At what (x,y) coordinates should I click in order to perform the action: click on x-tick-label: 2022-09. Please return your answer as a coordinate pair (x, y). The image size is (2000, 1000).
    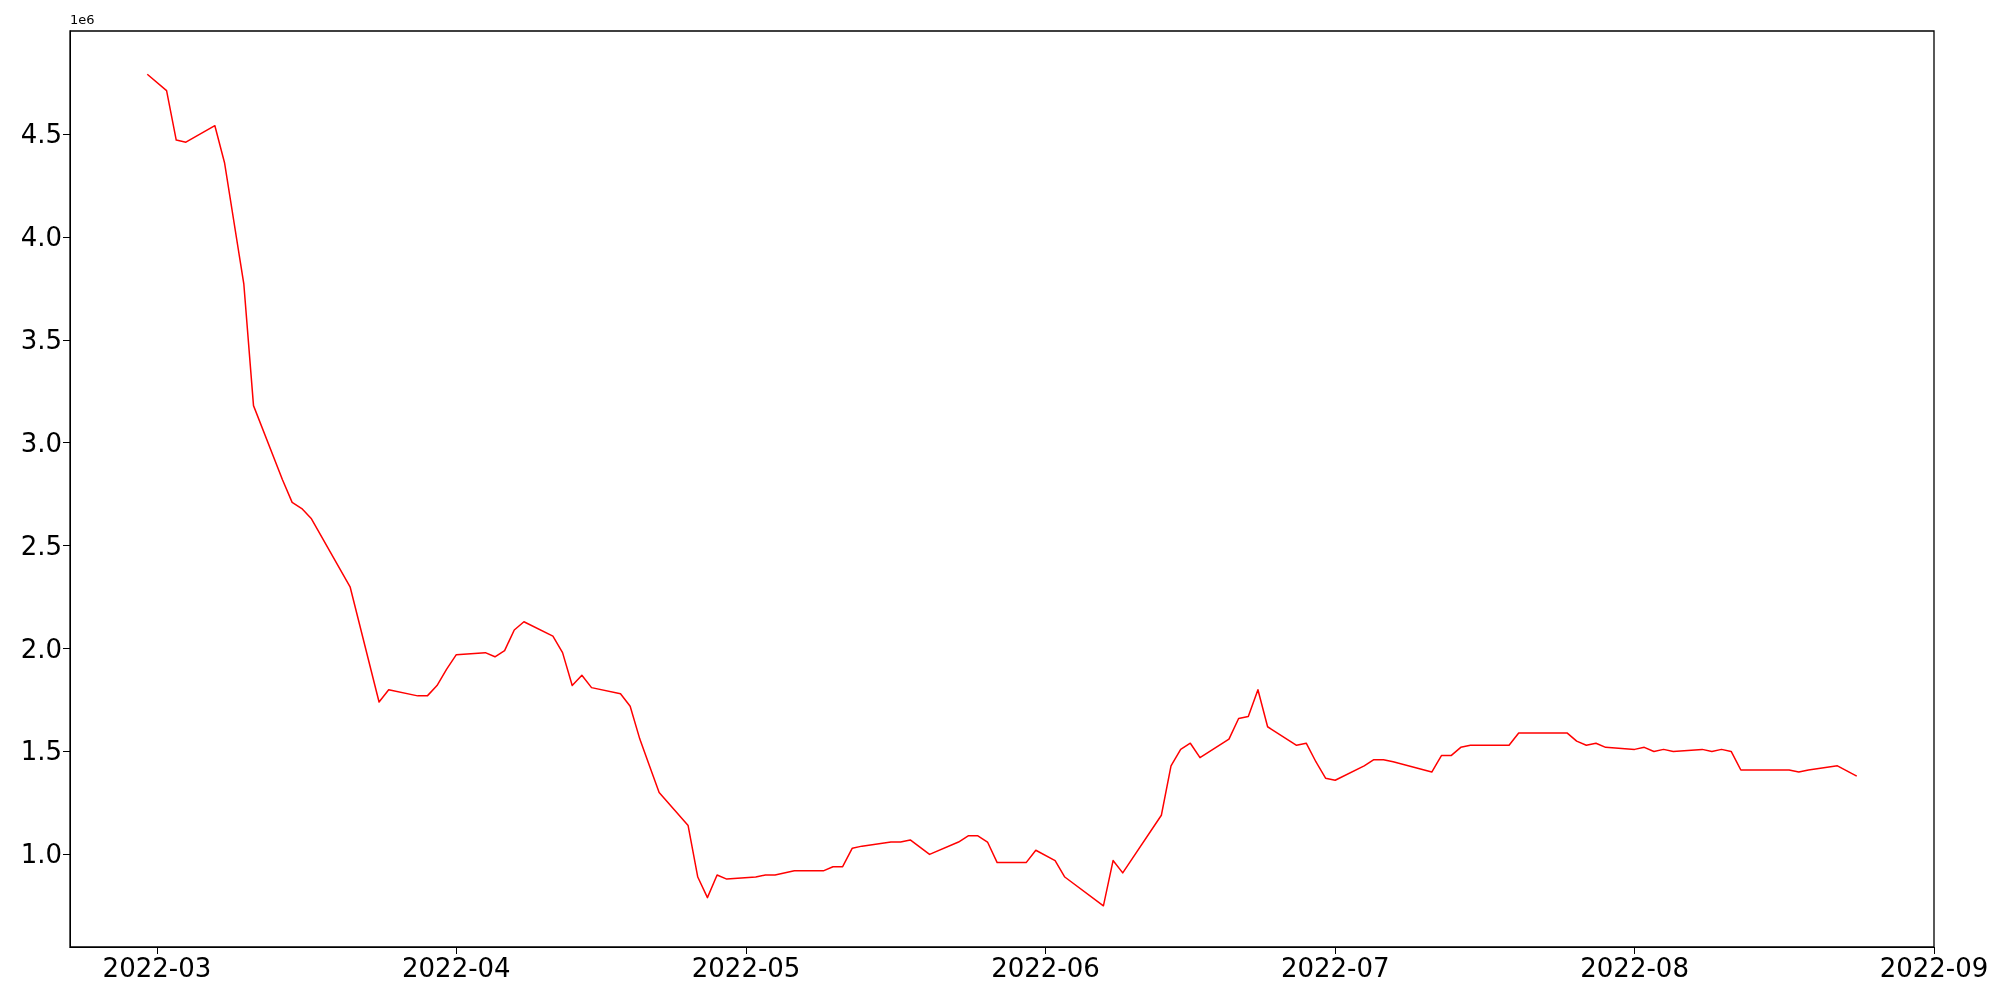
    Looking at the image, I should click on (1934, 968).